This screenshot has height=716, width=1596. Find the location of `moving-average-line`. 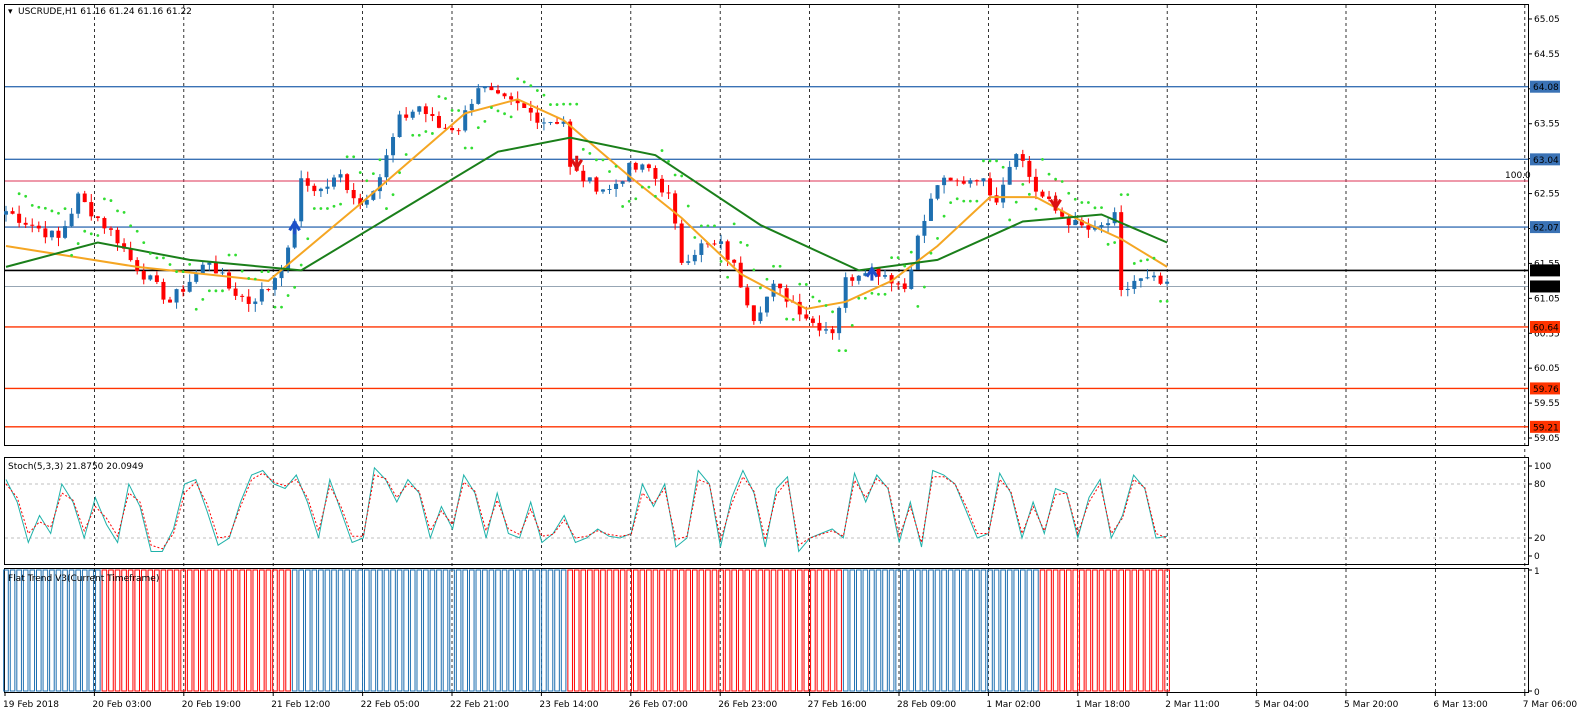

moving-average-line is located at coordinates (586, 204).